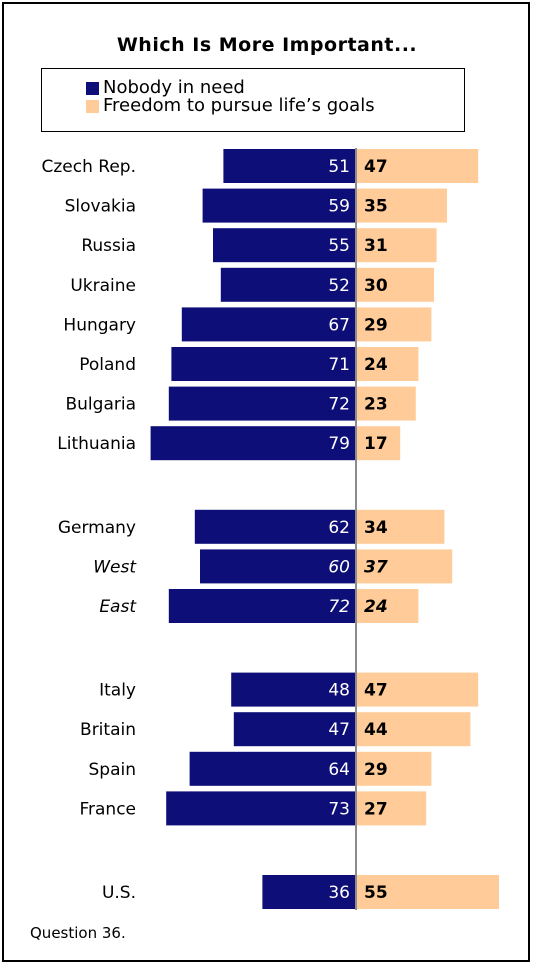  Describe the element at coordinates (339, 893) in the screenshot. I see `value-label-nobody-in-need-u-s: 36` at that location.